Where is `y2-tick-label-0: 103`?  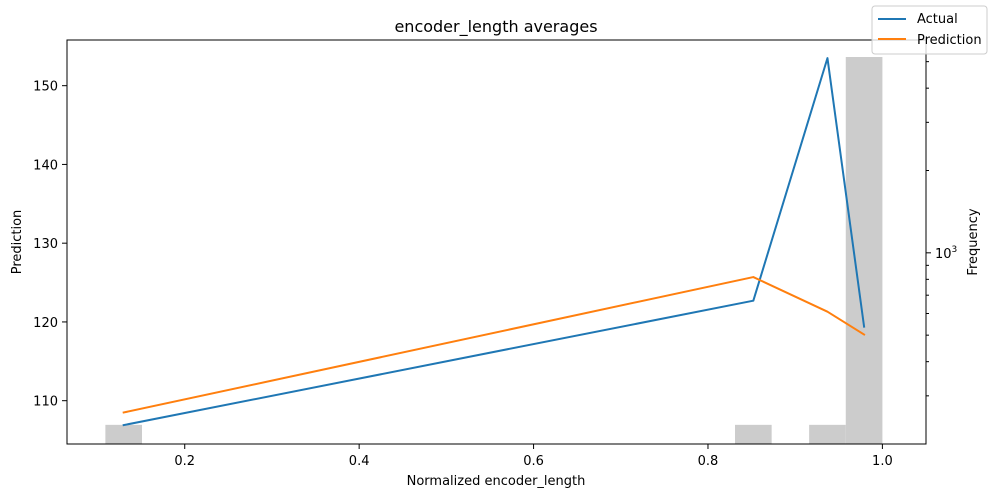
y2-tick-label-0: 103 is located at coordinates (946, 253).